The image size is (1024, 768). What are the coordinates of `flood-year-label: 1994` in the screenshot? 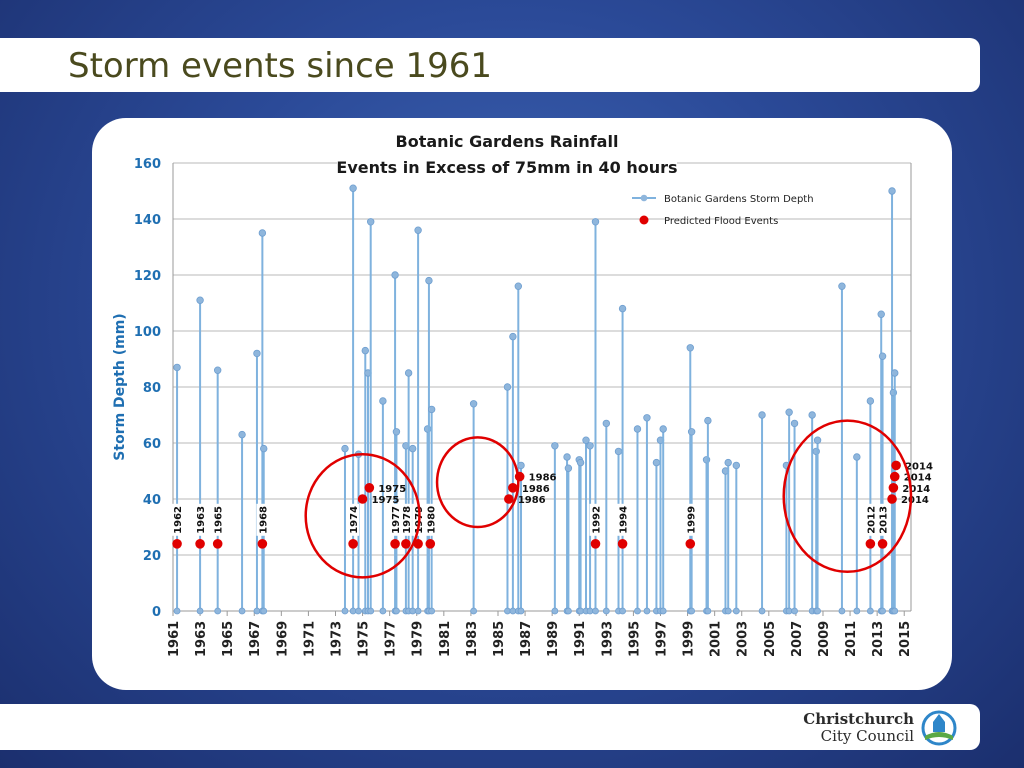 It's located at (624, 520).